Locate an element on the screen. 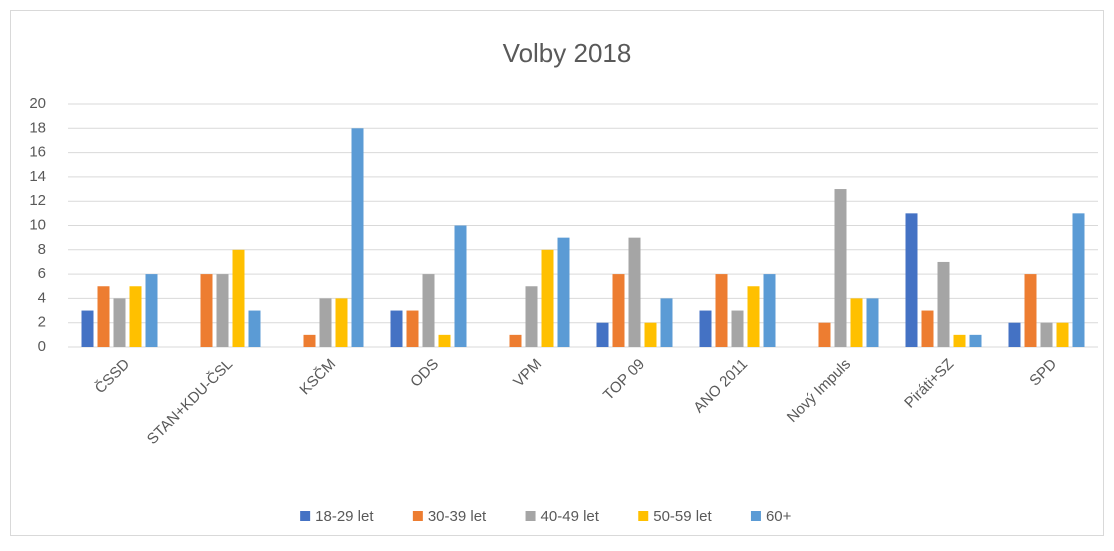  legend-label: 30-39 let is located at coordinates (457, 516).